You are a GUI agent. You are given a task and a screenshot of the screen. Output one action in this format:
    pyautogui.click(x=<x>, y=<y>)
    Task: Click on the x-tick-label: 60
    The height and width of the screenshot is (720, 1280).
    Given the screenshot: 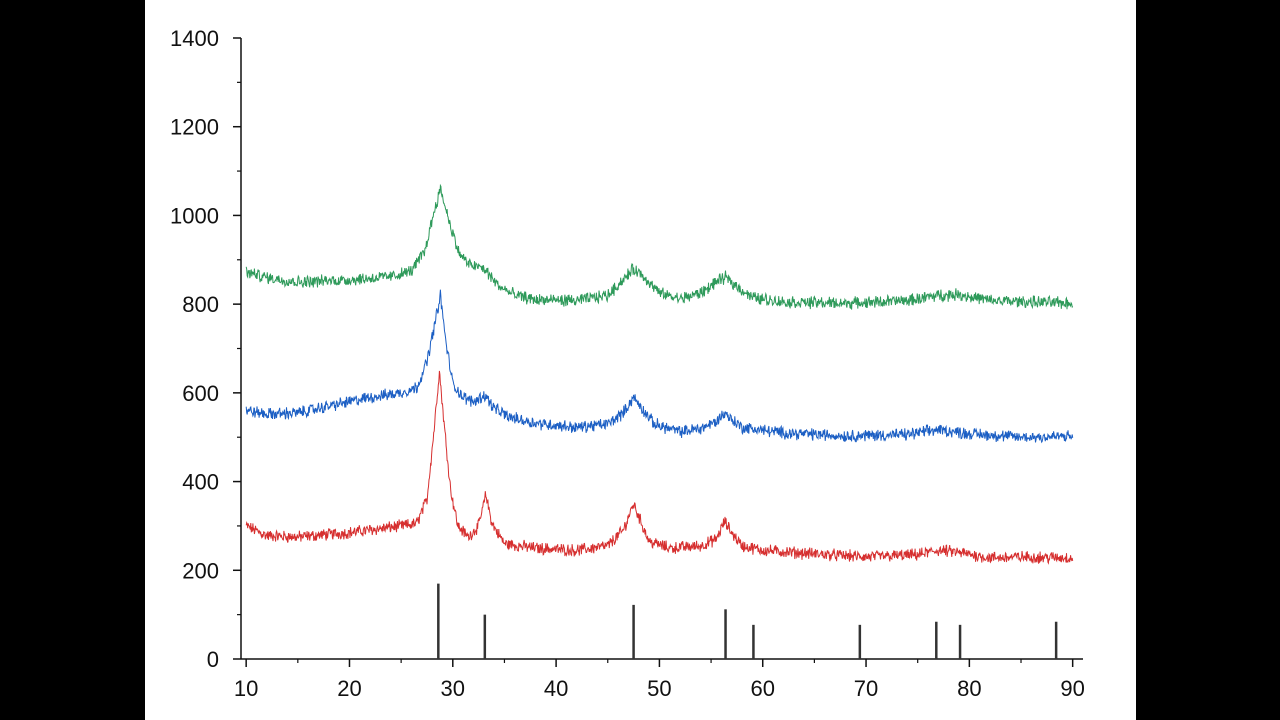 What is the action you would take?
    pyautogui.click(x=762, y=688)
    